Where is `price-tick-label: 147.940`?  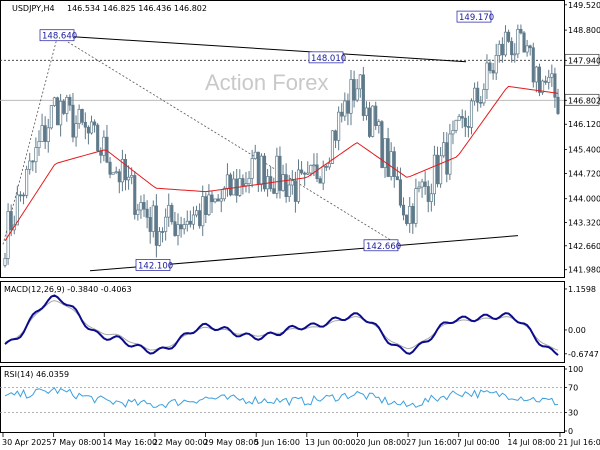
price-tick-label: 147.940 is located at coordinates (584, 60).